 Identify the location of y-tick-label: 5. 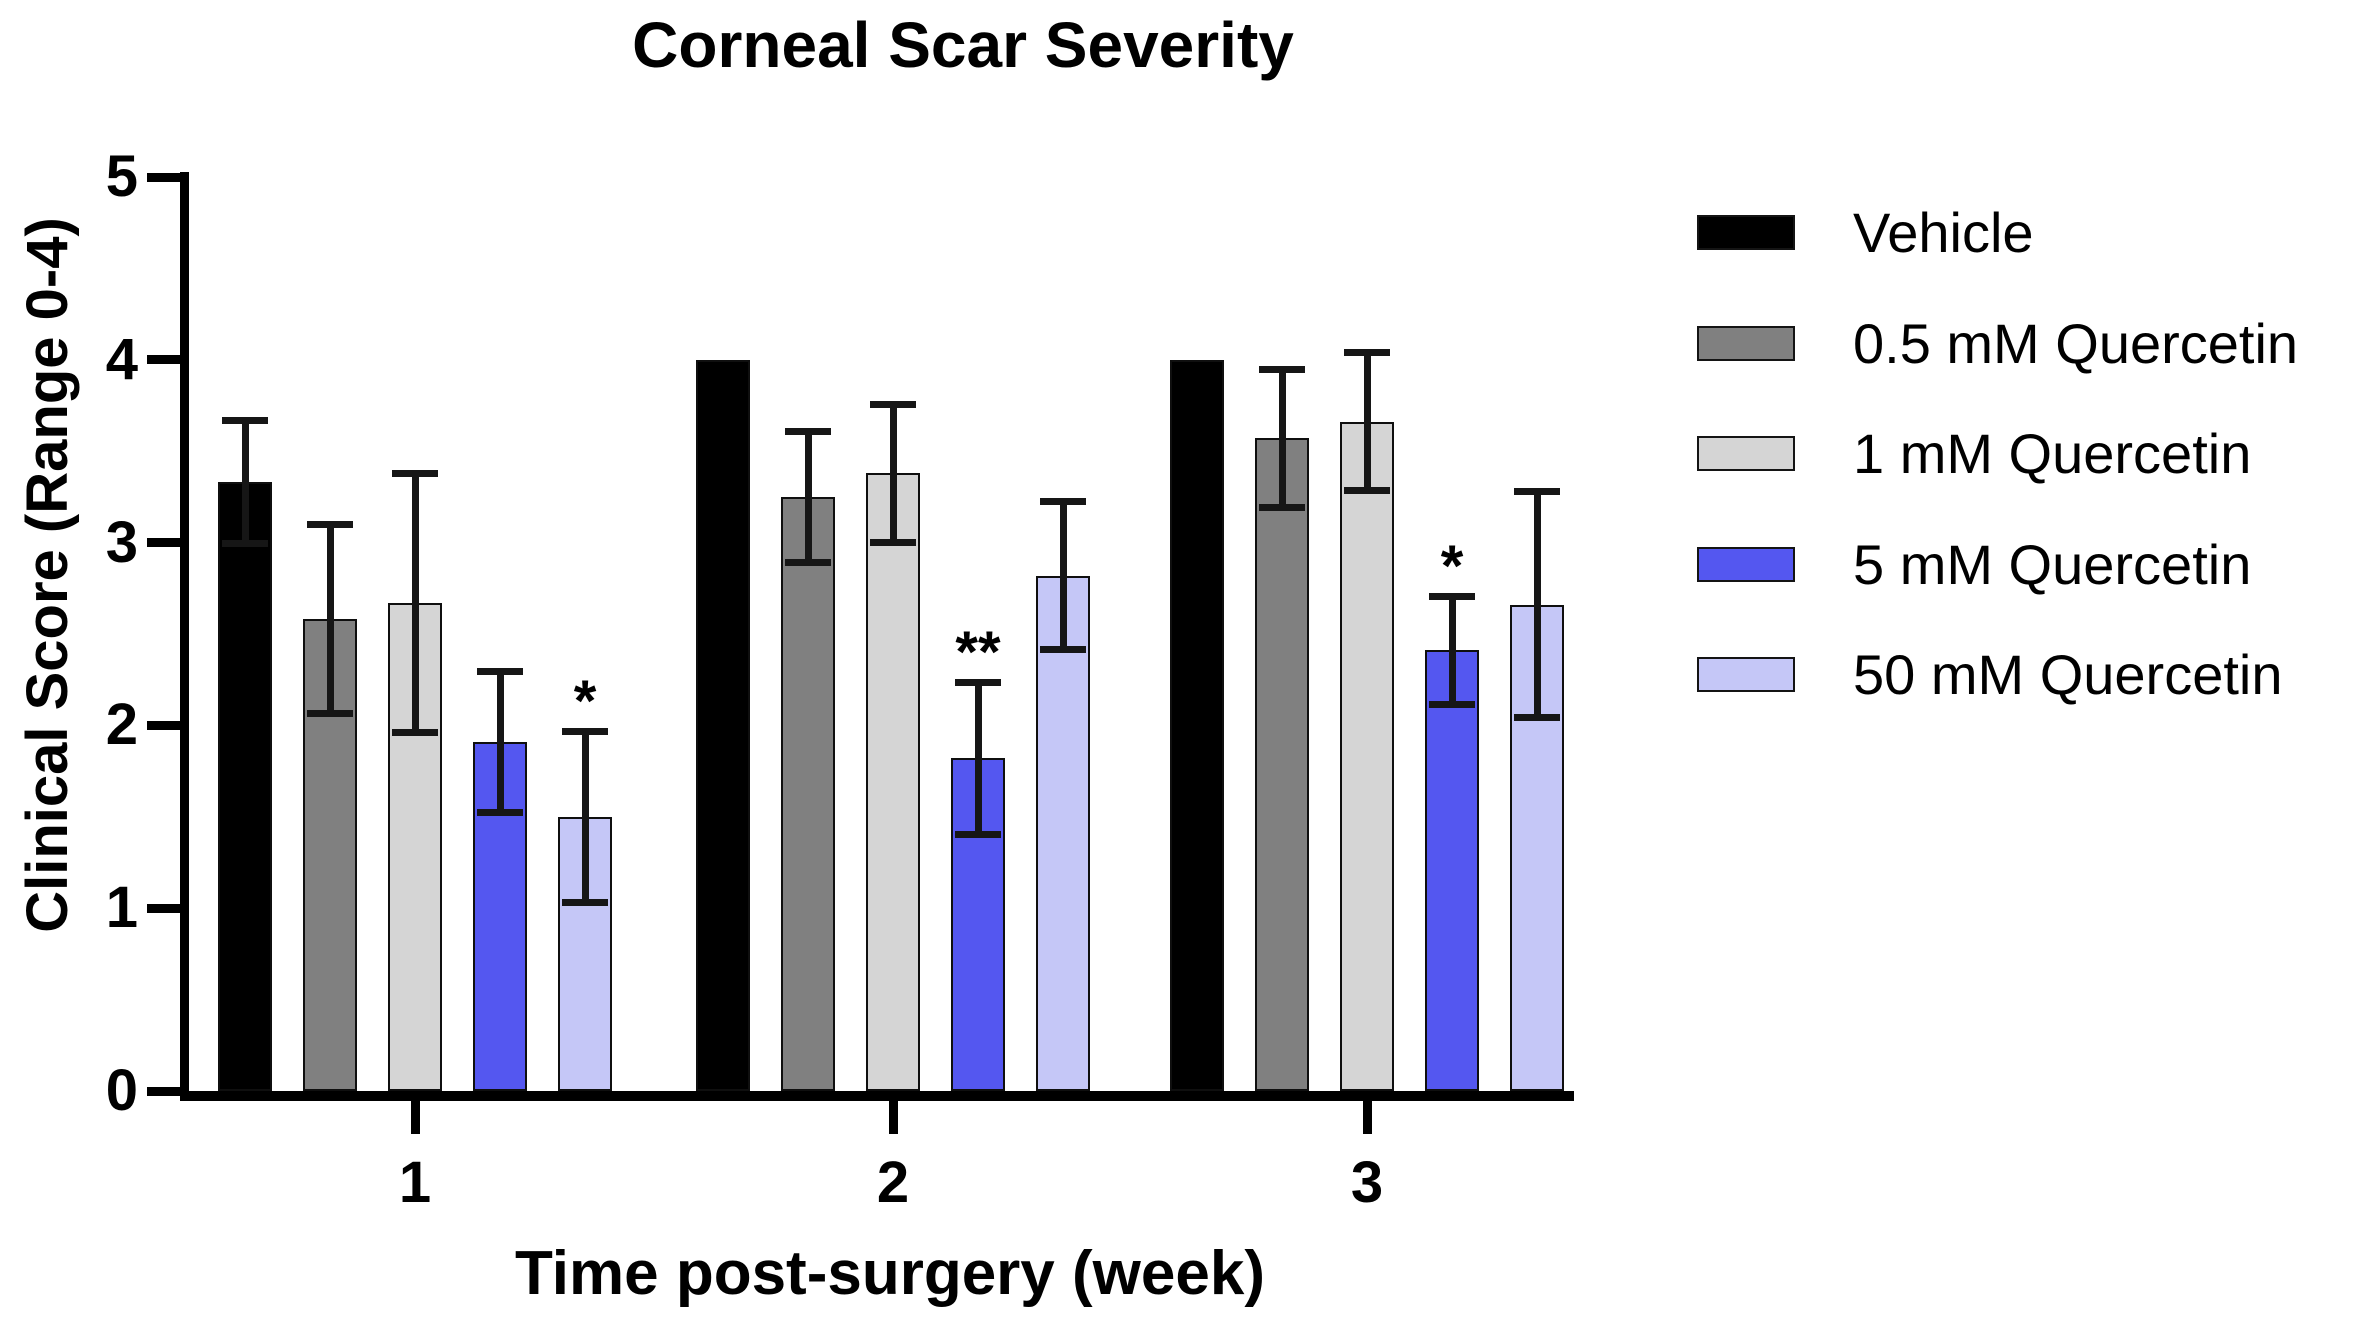
(121, 176).